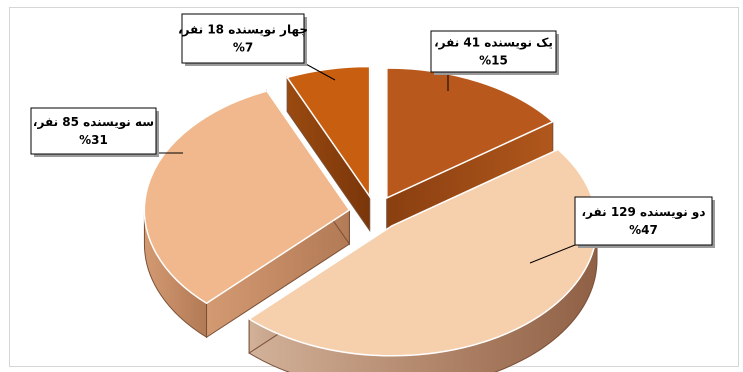  Describe the element at coordinates (643, 212) in the screenshot. I see `label-line-1: دو نویسنده 129 نفر،` at that location.